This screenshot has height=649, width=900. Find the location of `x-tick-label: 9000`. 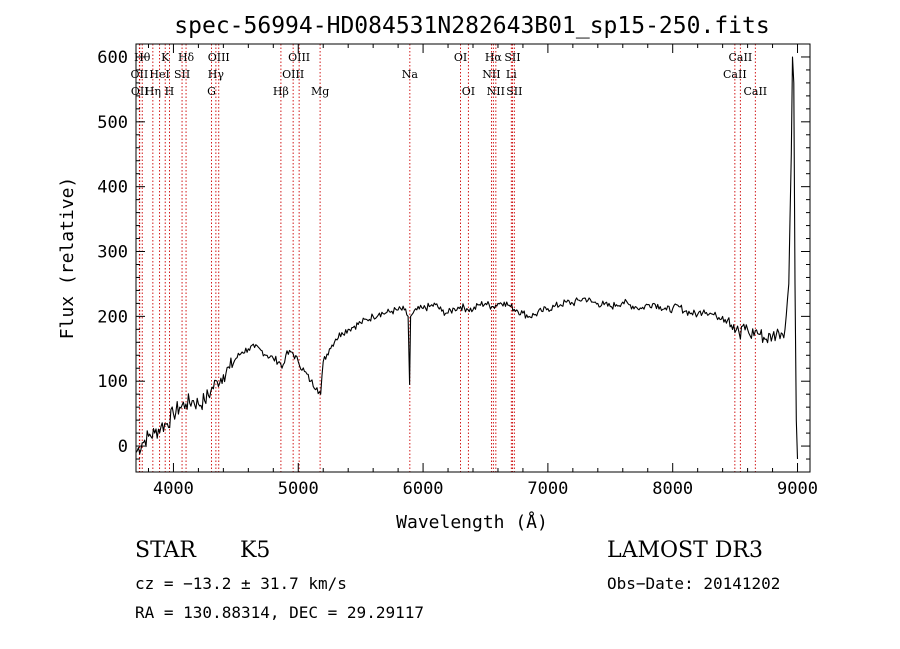

x-tick-label: 9000 is located at coordinates (797, 489).